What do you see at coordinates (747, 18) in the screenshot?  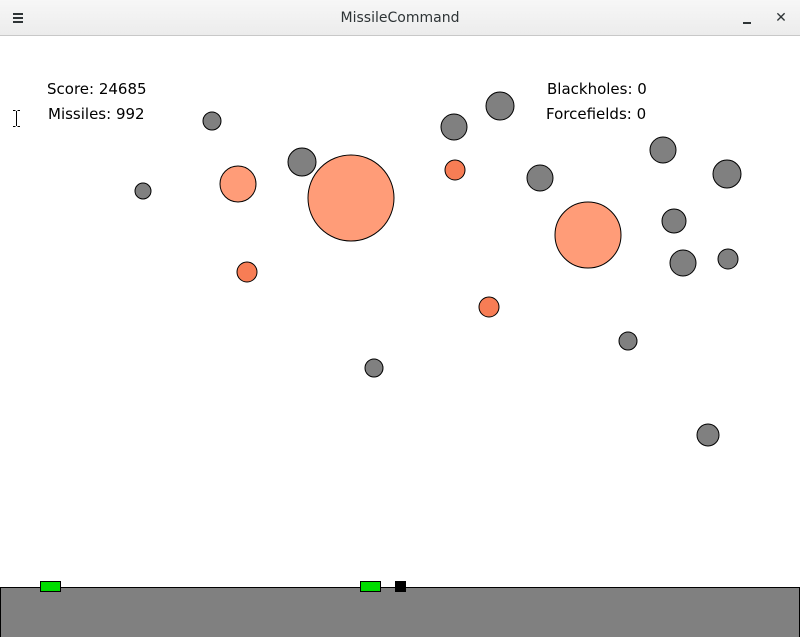 I see `minimize-icon` at bounding box center [747, 18].